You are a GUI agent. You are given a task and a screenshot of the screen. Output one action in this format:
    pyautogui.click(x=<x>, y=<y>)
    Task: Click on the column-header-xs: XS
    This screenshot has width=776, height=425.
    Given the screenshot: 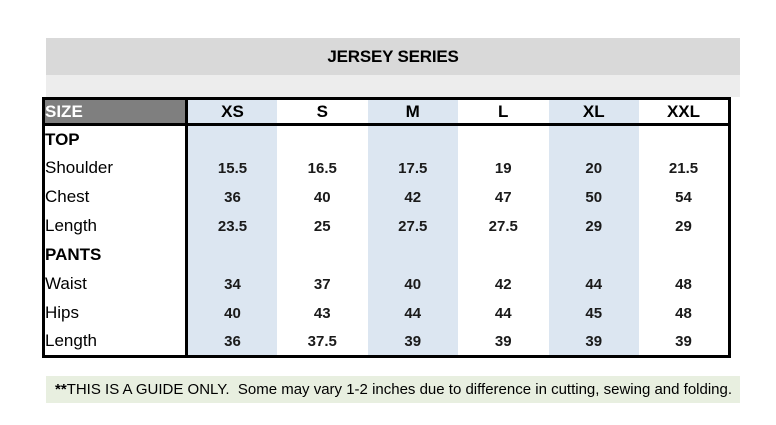 What is the action you would take?
    pyautogui.click(x=231, y=112)
    